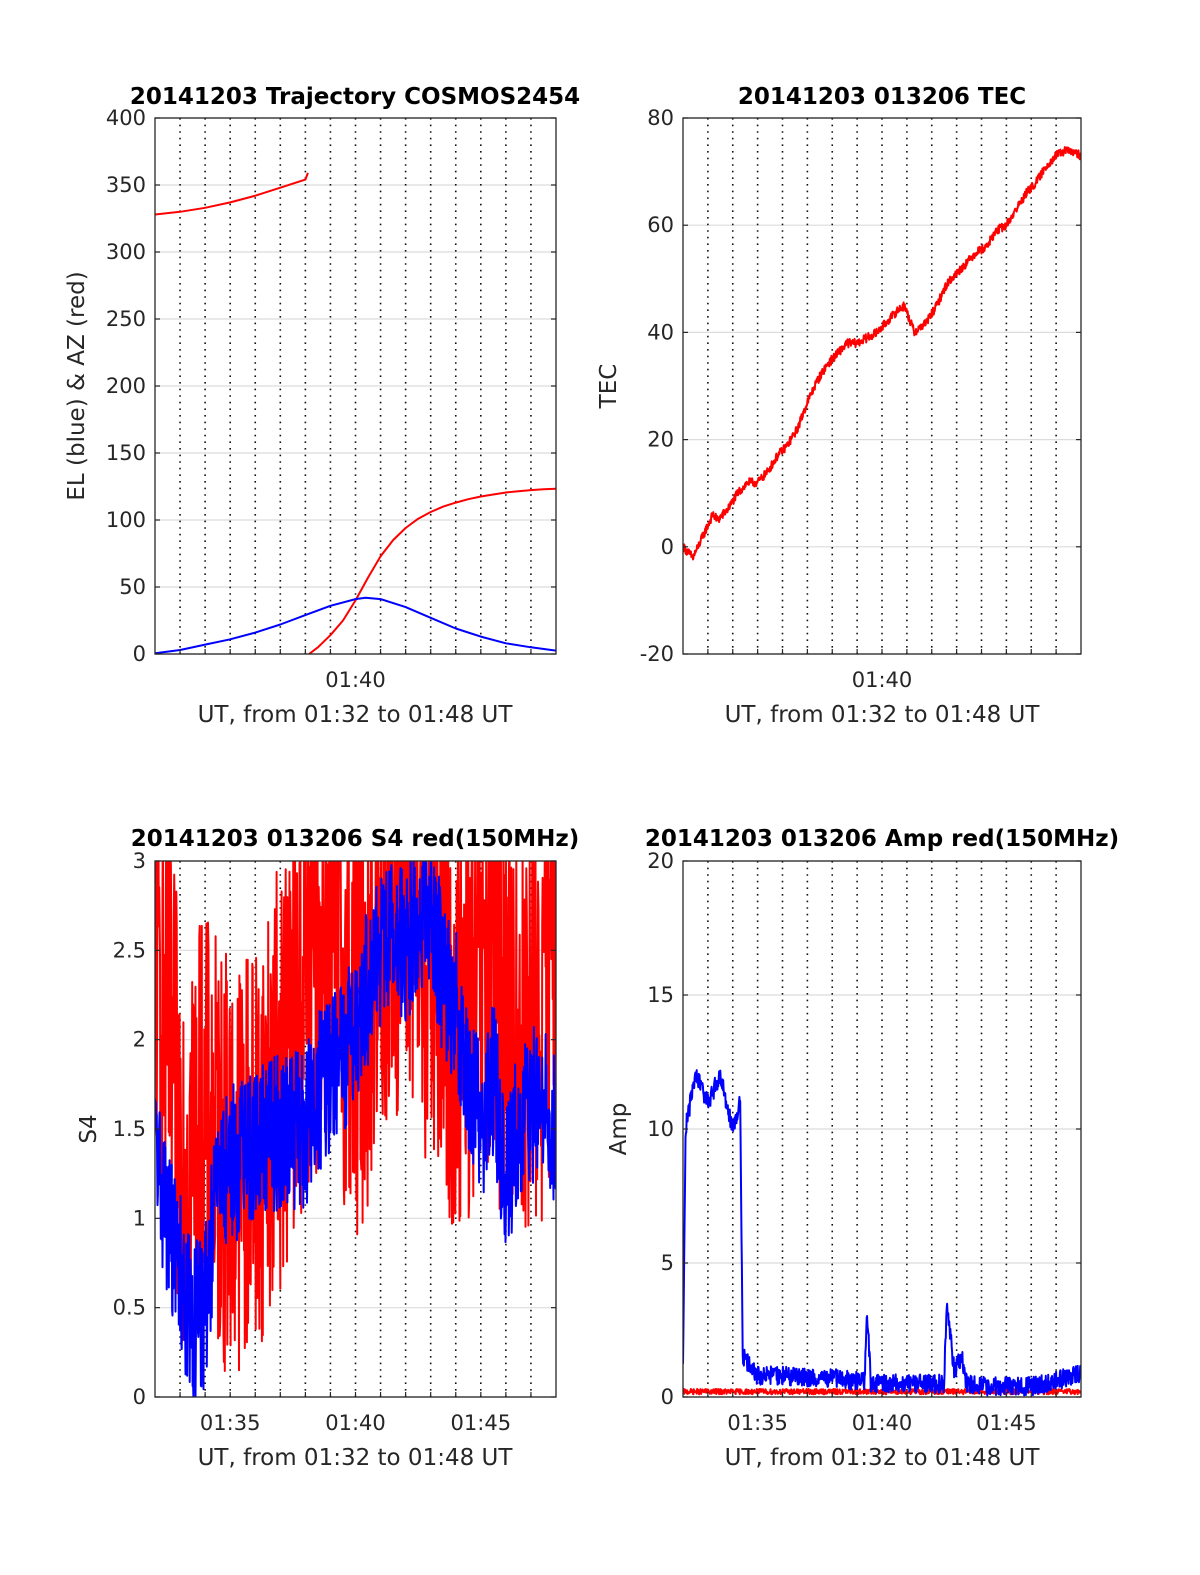 The height and width of the screenshot is (1575, 1200). I want to click on y-tick-label: -20, so click(657, 654).